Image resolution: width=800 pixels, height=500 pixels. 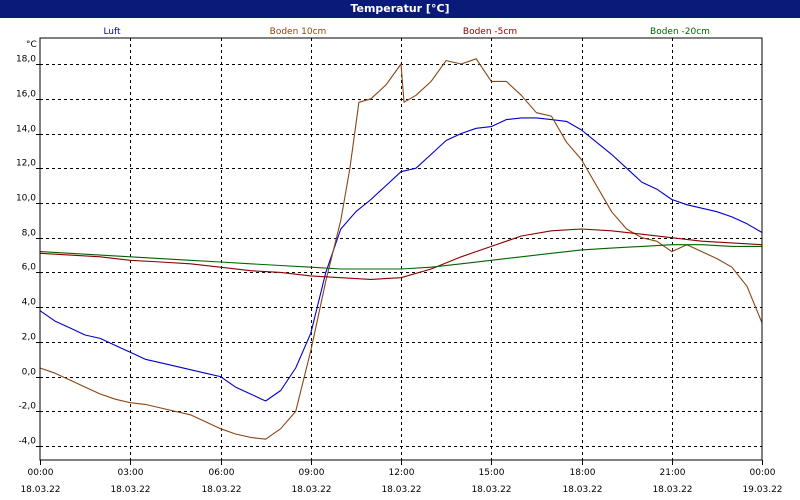 What do you see at coordinates (222, 473) in the screenshot?
I see `x-tick-time: 06:00` at bounding box center [222, 473].